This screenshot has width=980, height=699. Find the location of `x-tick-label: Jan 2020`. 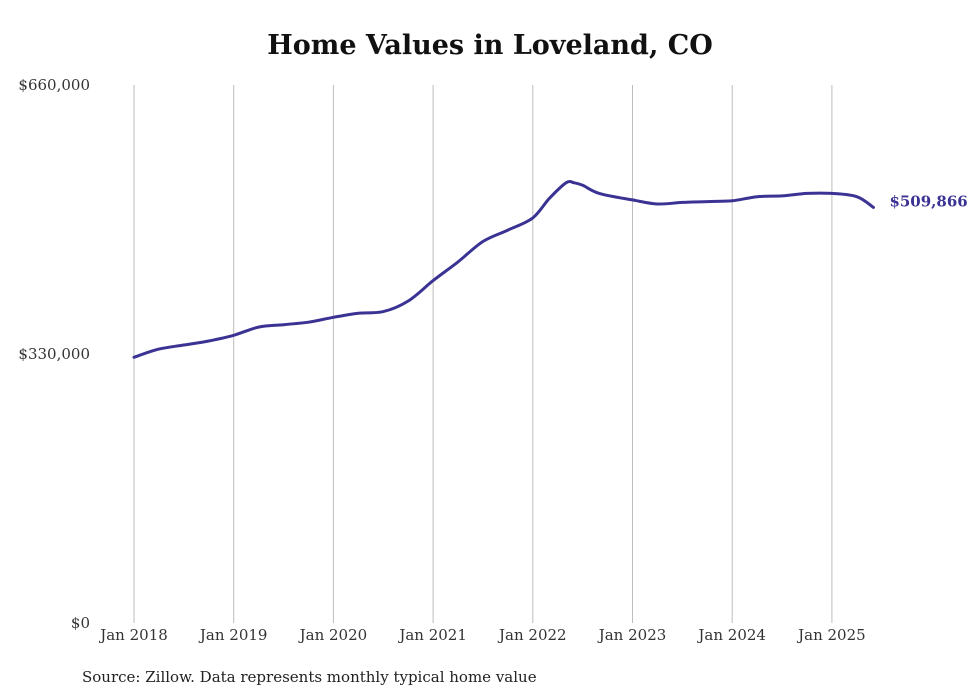

x-tick-label: Jan 2020 is located at coordinates (333, 635).